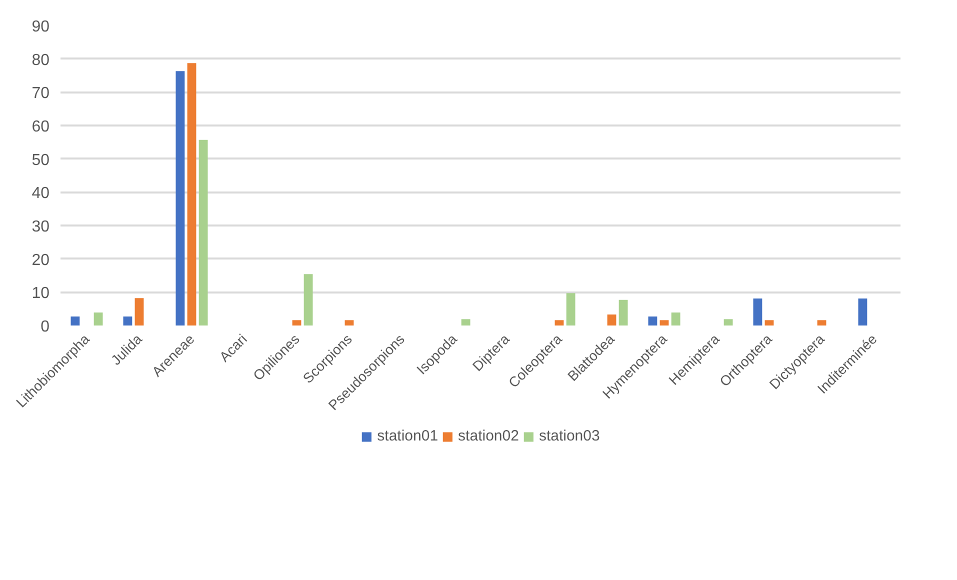 The height and width of the screenshot is (580, 957). Describe the element at coordinates (41, 293) in the screenshot. I see `y-tick-label: 10` at that location.